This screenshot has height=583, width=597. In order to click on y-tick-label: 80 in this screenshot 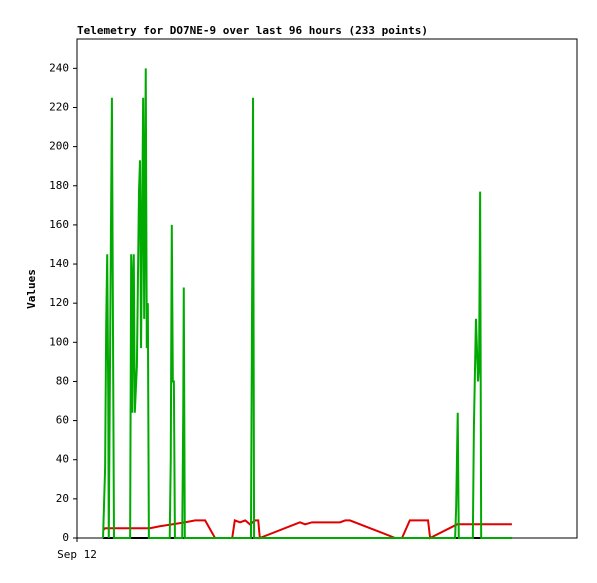, I will do `click(62, 380)`.